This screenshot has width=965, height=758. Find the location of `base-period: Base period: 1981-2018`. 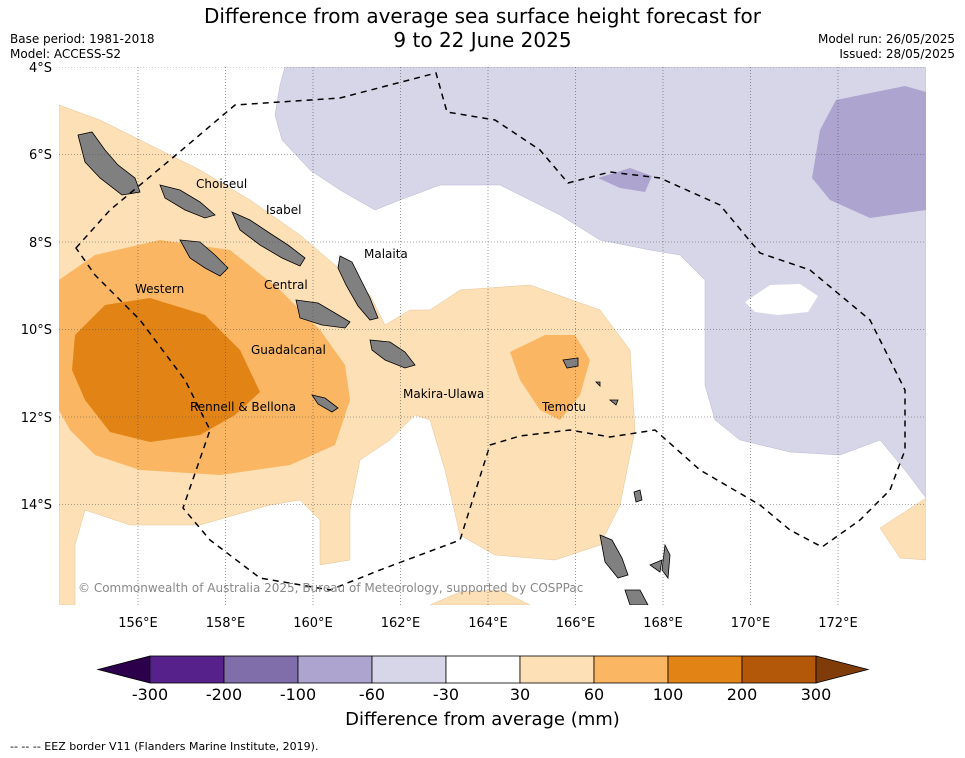

base-period: Base period: 1981-2018 is located at coordinates (82, 39).